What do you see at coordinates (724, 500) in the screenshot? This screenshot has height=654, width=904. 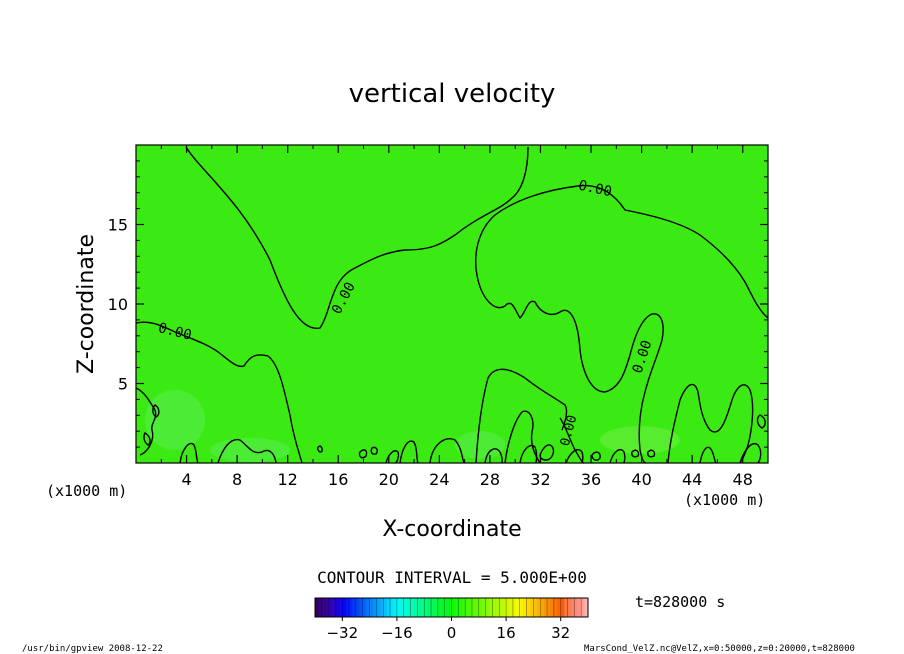 I see `x-unit-right: (x1000 m)` at bounding box center [724, 500].